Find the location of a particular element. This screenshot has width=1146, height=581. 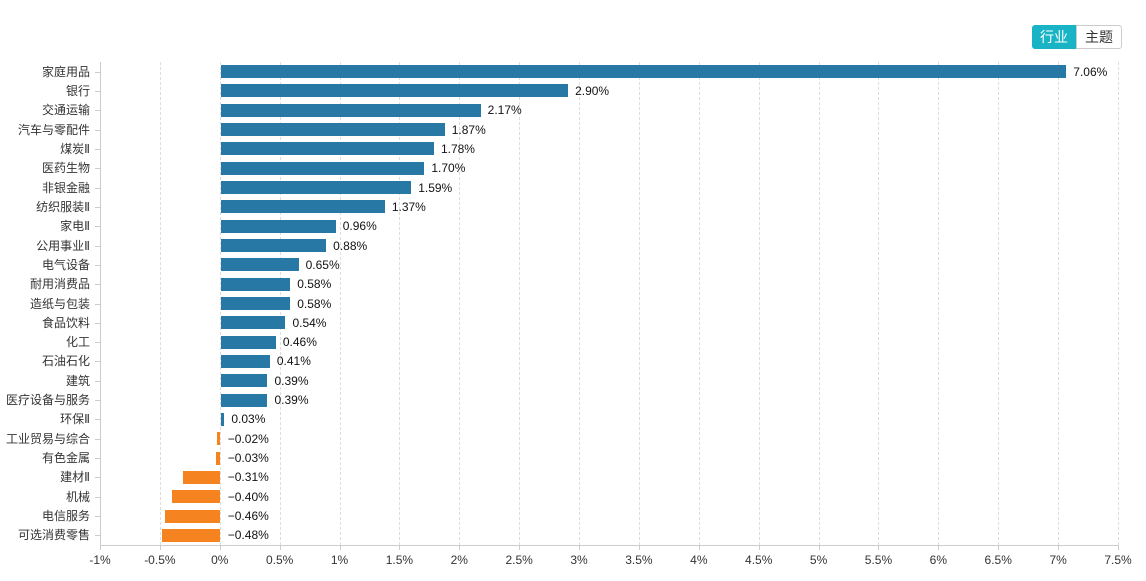

x-tick-label: 2.5% is located at coordinates (519, 560).